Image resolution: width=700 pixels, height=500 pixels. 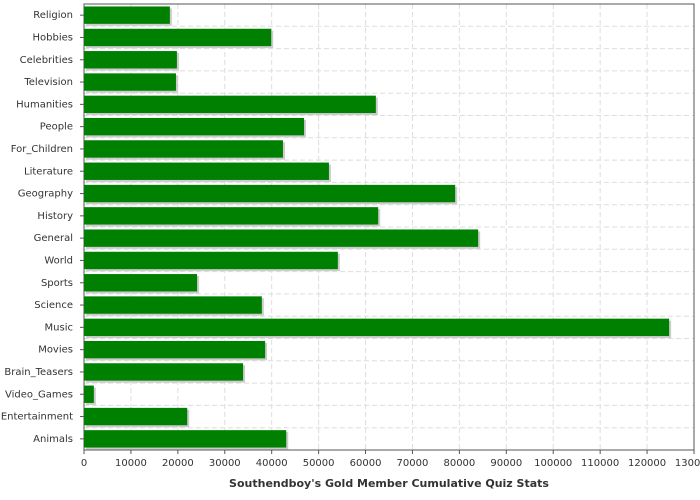 I want to click on x-tick-label: 10000, so click(x=131, y=463).